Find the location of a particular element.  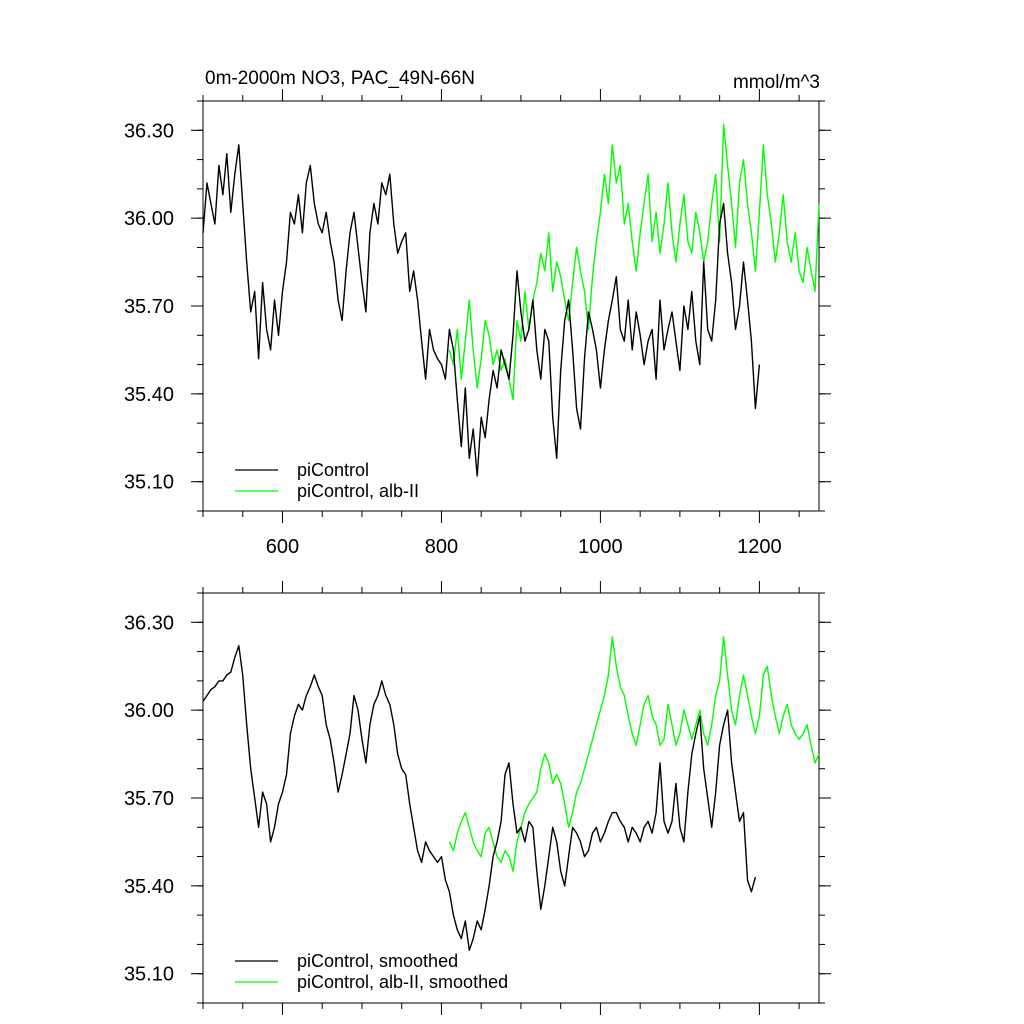

bottom-y-tick-label: 35.70 is located at coordinates (149, 799).